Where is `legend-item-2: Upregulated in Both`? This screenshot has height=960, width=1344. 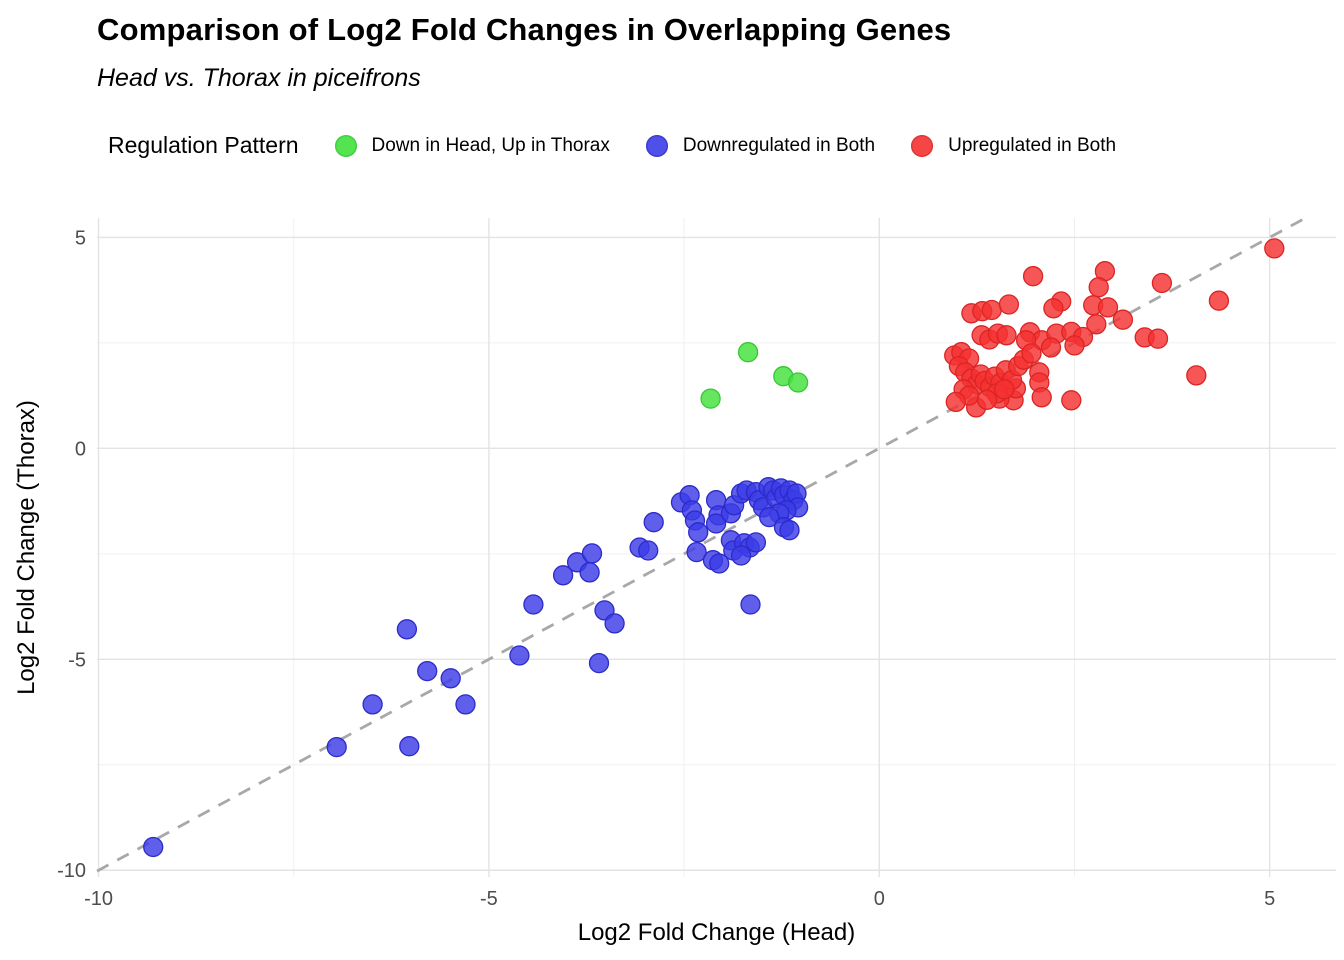
legend-item-2: Upregulated in Both is located at coordinates (1014, 145).